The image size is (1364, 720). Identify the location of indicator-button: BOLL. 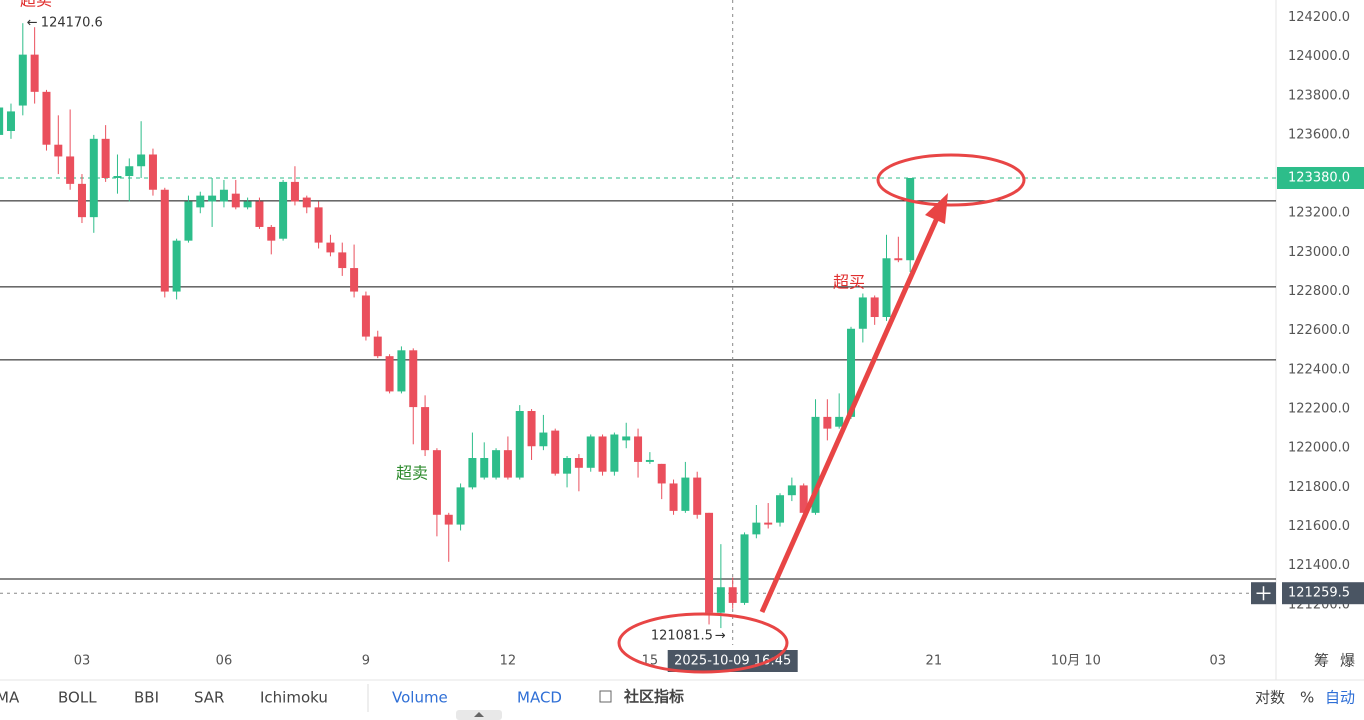
(77, 698).